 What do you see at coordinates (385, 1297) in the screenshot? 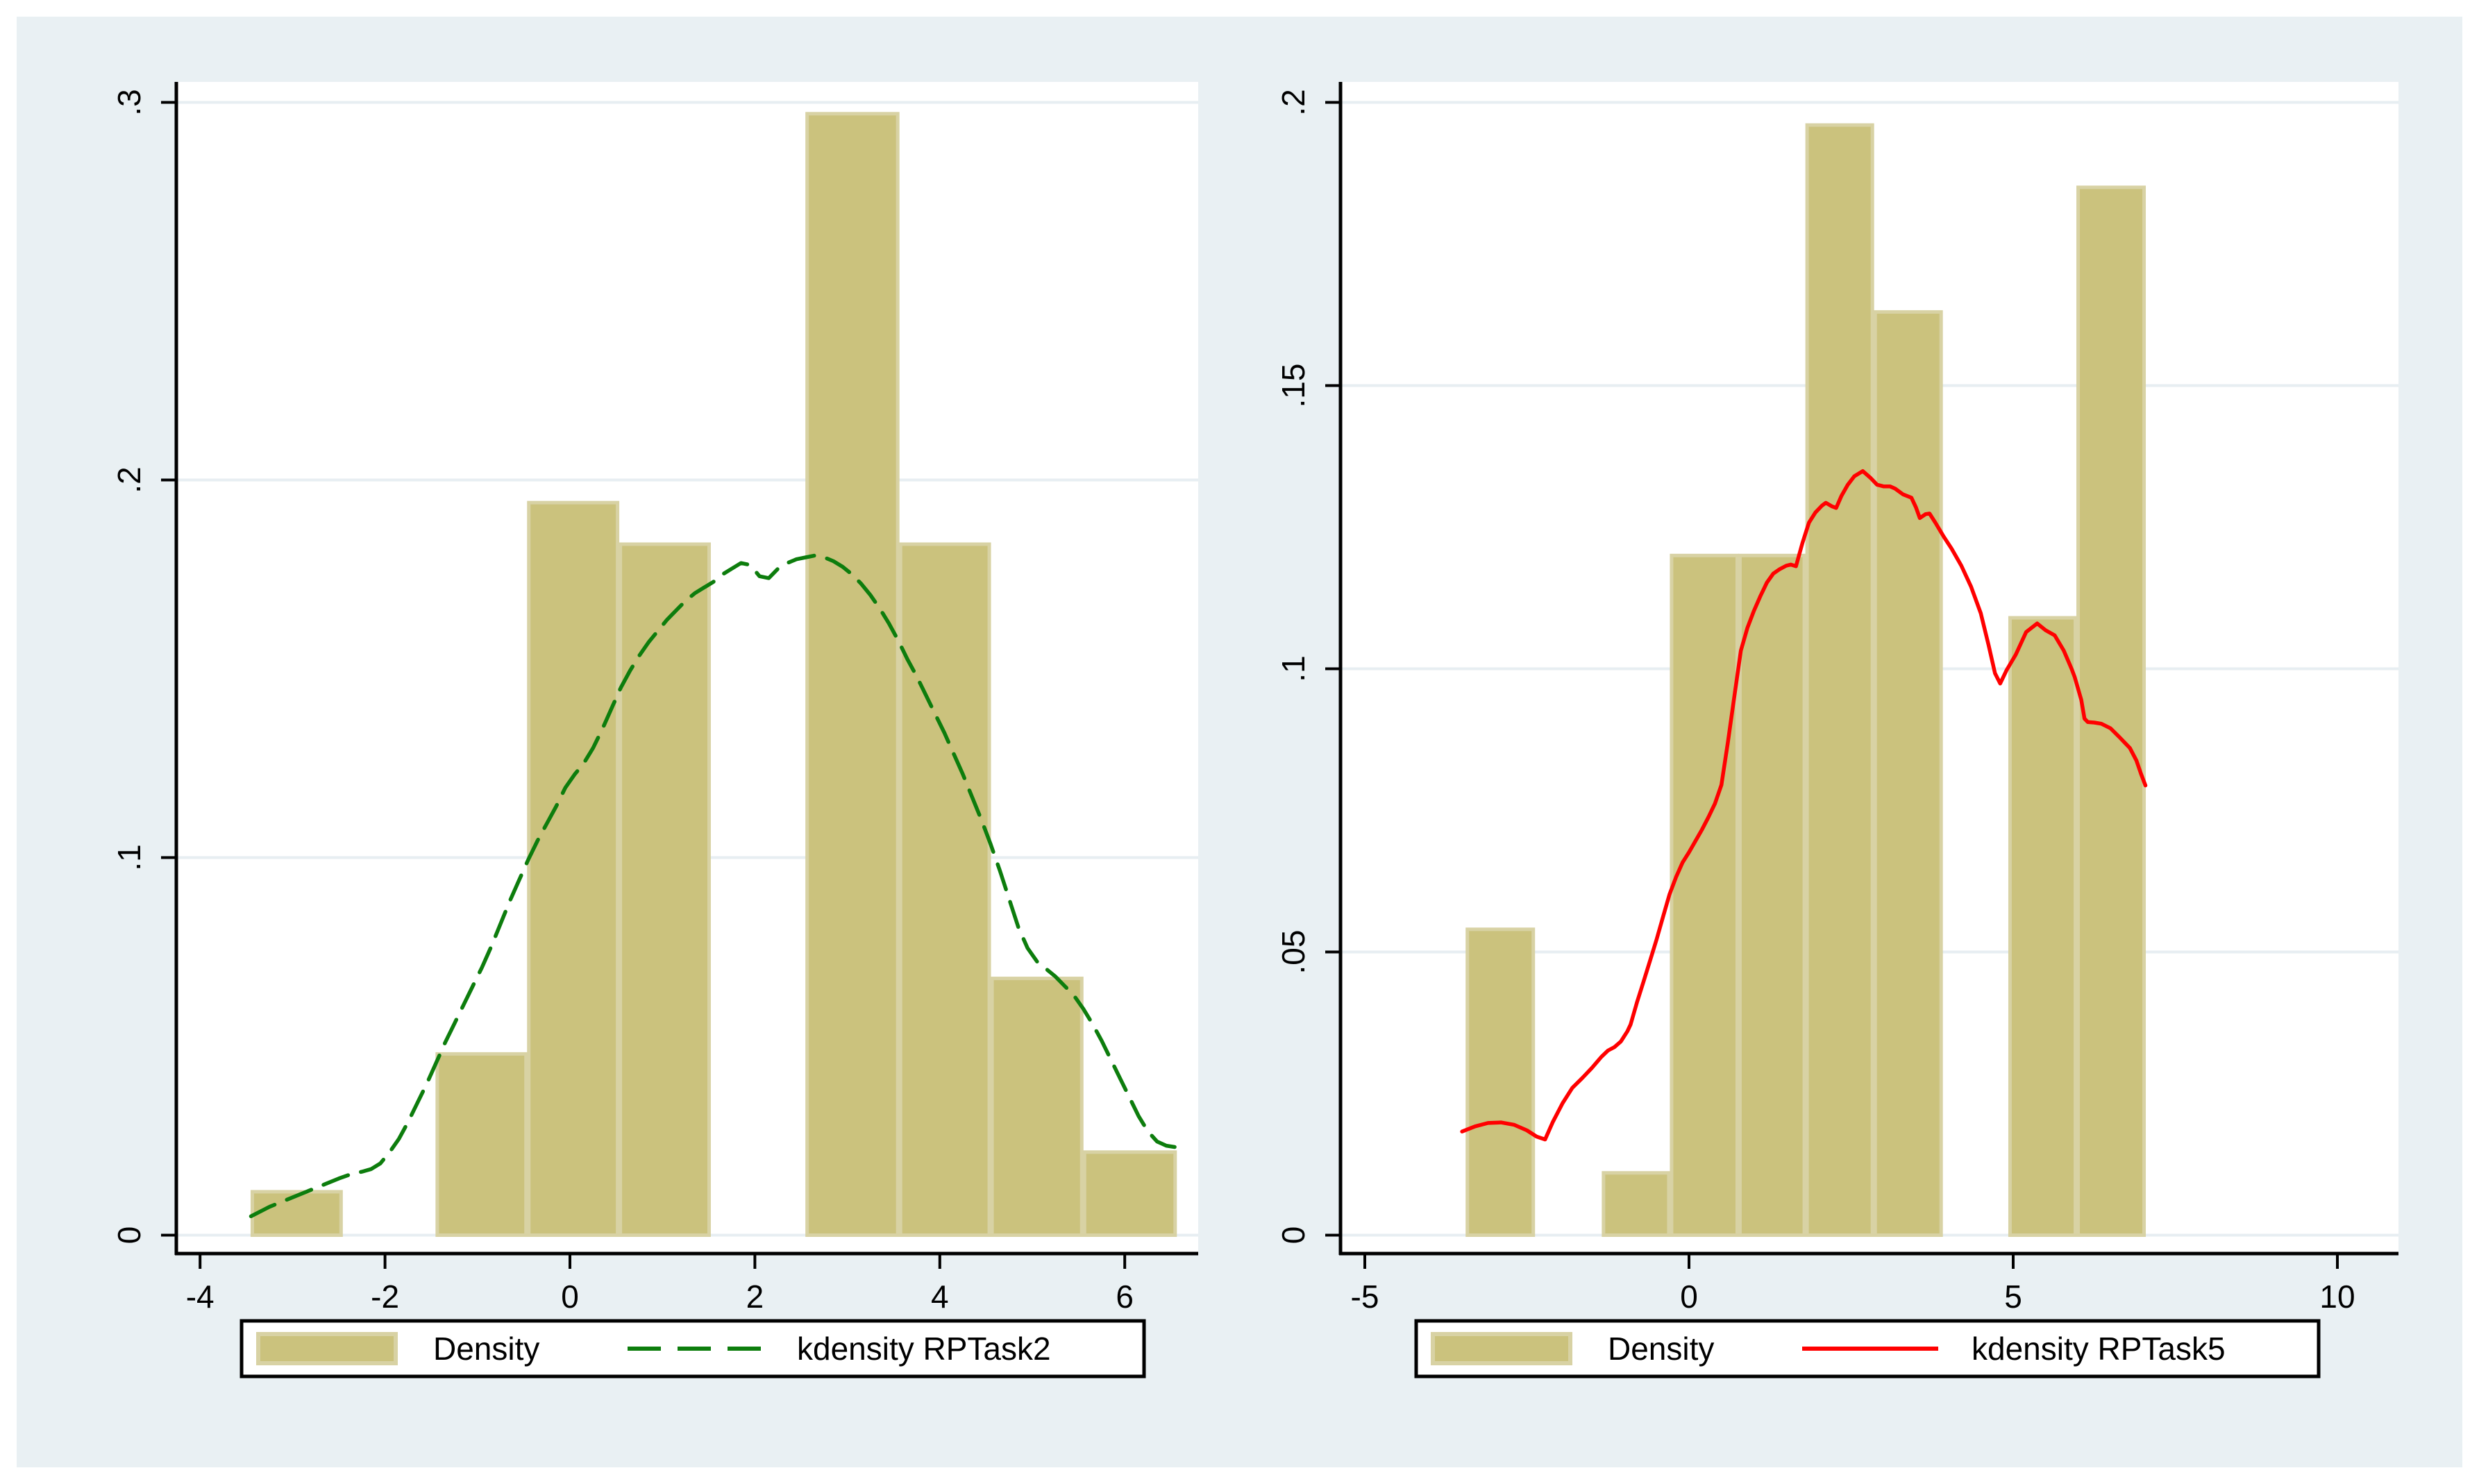
I see `x-tick-label: -2` at bounding box center [385, 1297].